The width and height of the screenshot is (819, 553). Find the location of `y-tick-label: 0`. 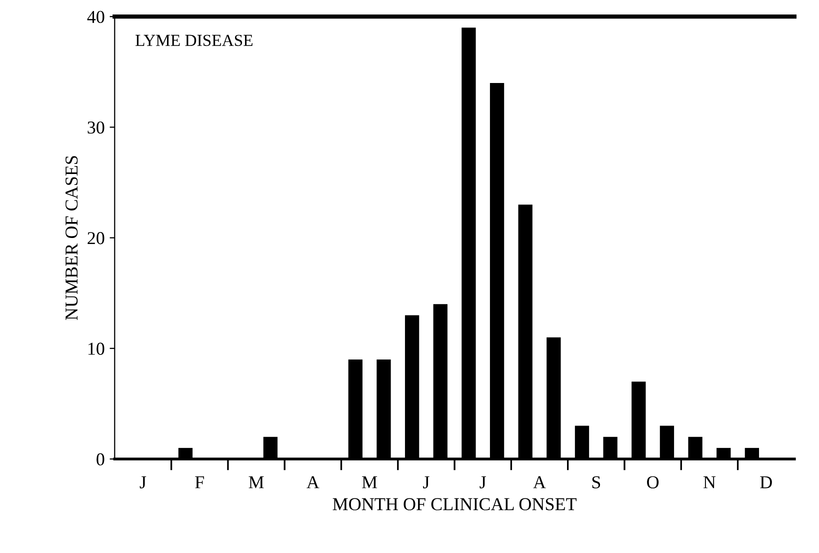

y-tick-label: 0 is located at coordinates (100, 459).